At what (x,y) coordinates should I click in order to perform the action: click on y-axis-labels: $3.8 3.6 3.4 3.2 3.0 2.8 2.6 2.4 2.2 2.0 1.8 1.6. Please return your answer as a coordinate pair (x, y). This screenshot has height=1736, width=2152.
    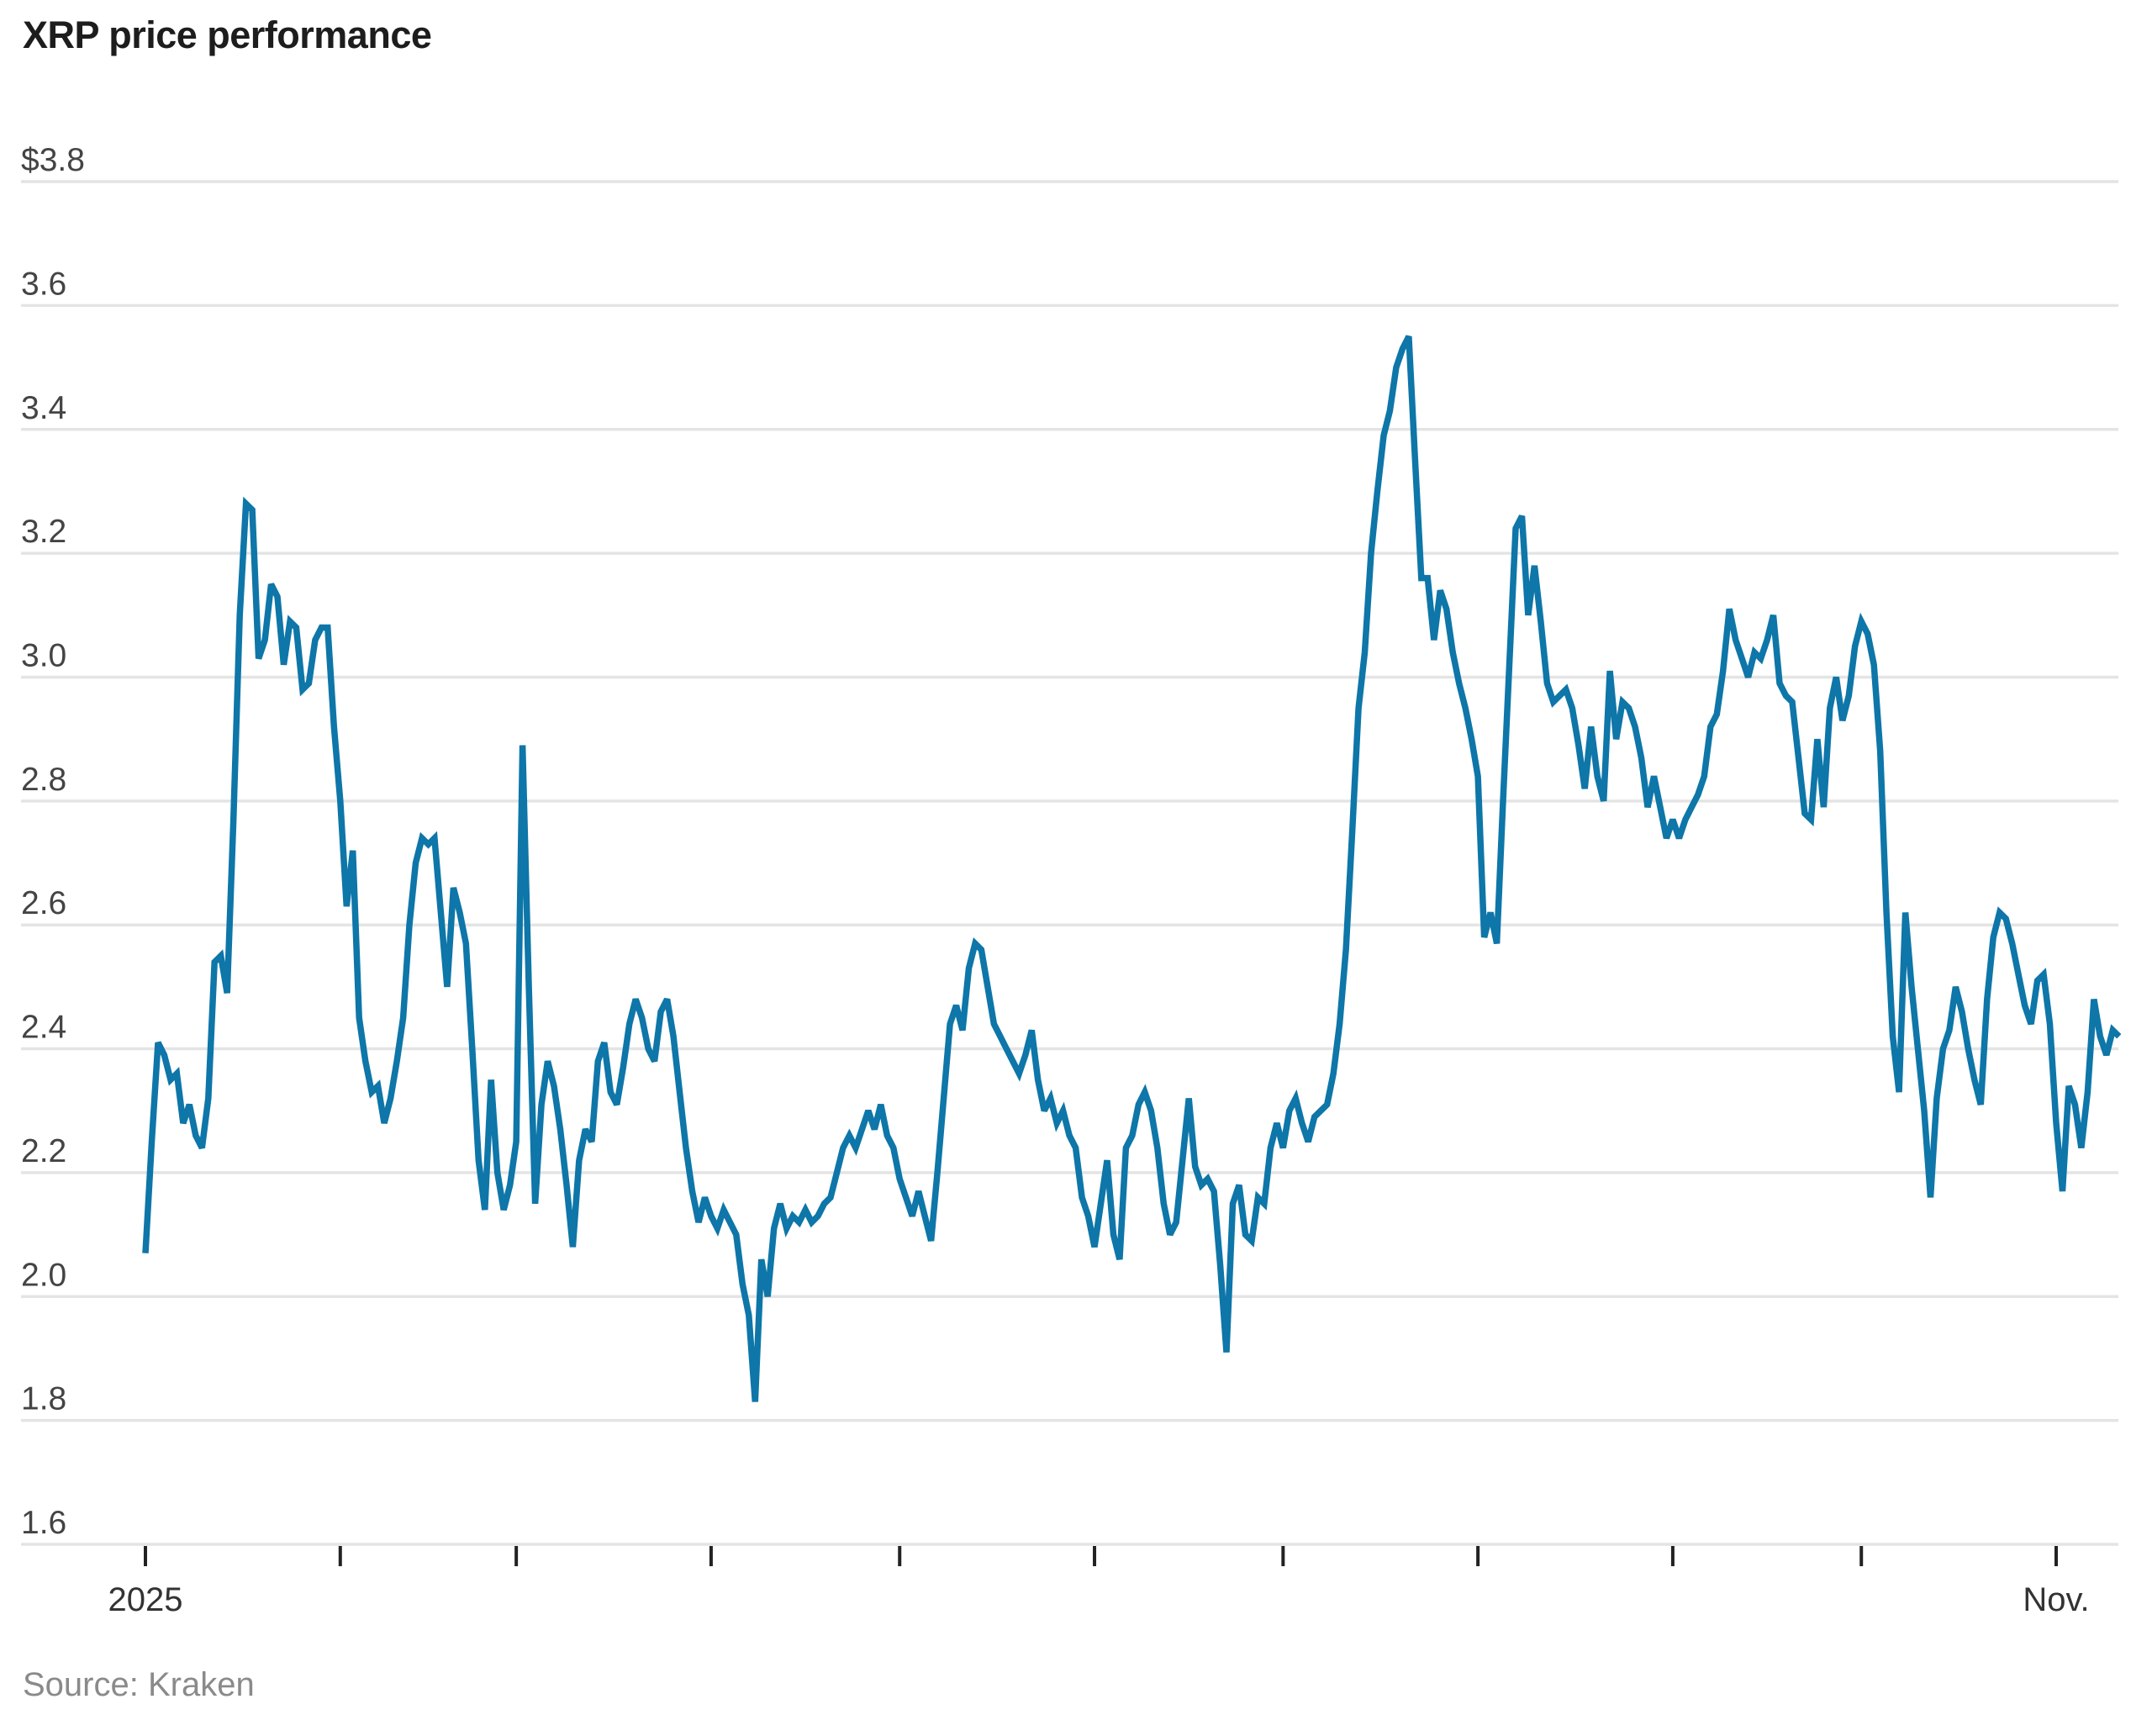
    Looking at the image, I should click on (53, 841).